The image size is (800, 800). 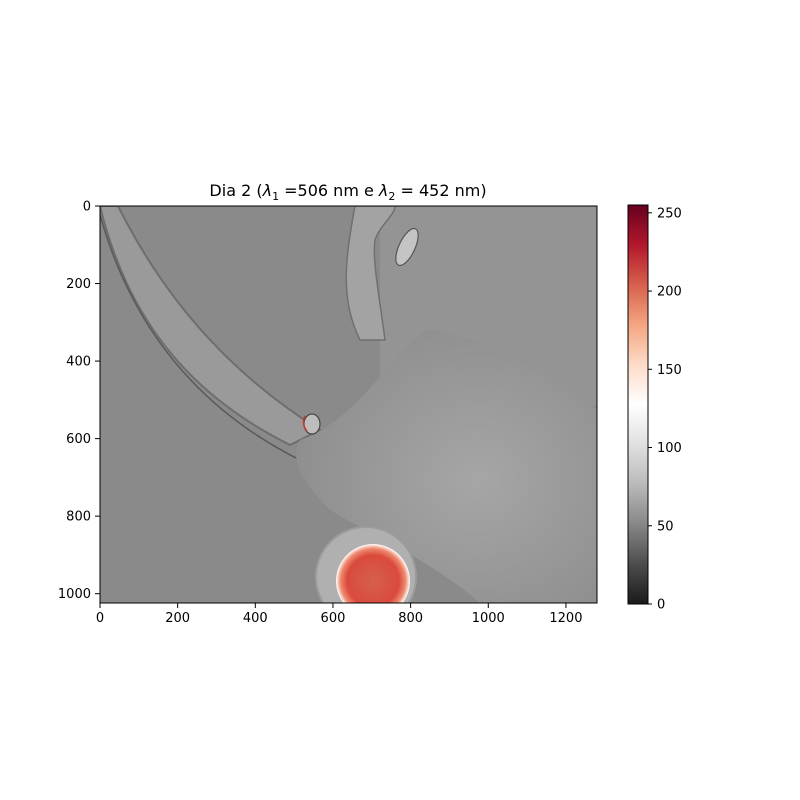 I want to click on colorbar-tick-label: 250, so click(x=669, y=213).